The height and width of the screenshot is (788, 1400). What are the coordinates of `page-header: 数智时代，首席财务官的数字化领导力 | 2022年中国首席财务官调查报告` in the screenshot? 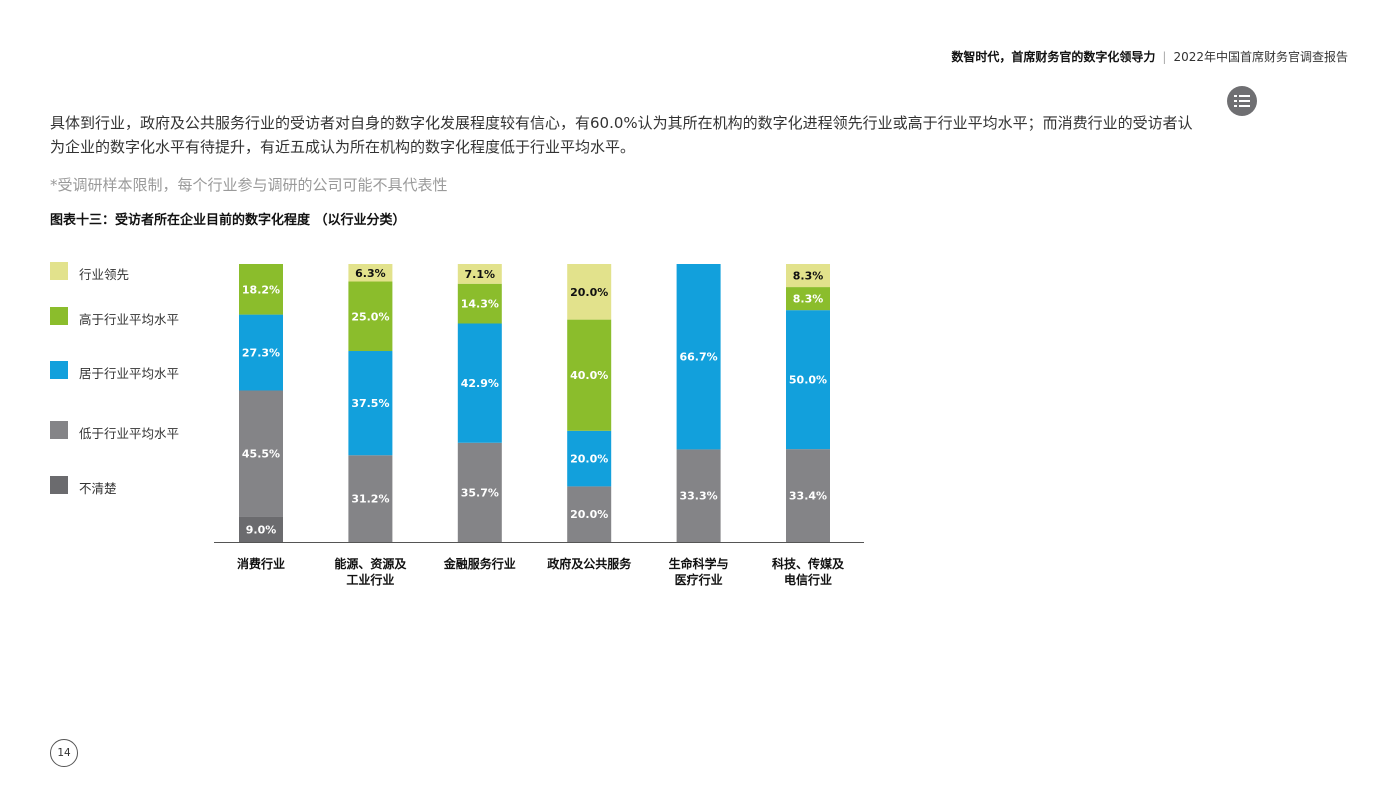 It's located at (1149, 56).